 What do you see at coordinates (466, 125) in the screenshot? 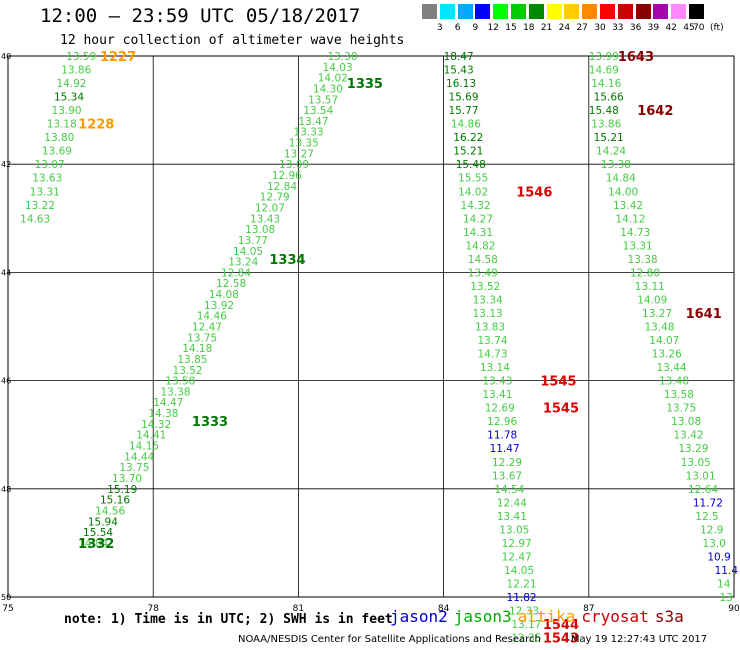
I see `swh-value: 14.86` at bounding box center [466, 125].